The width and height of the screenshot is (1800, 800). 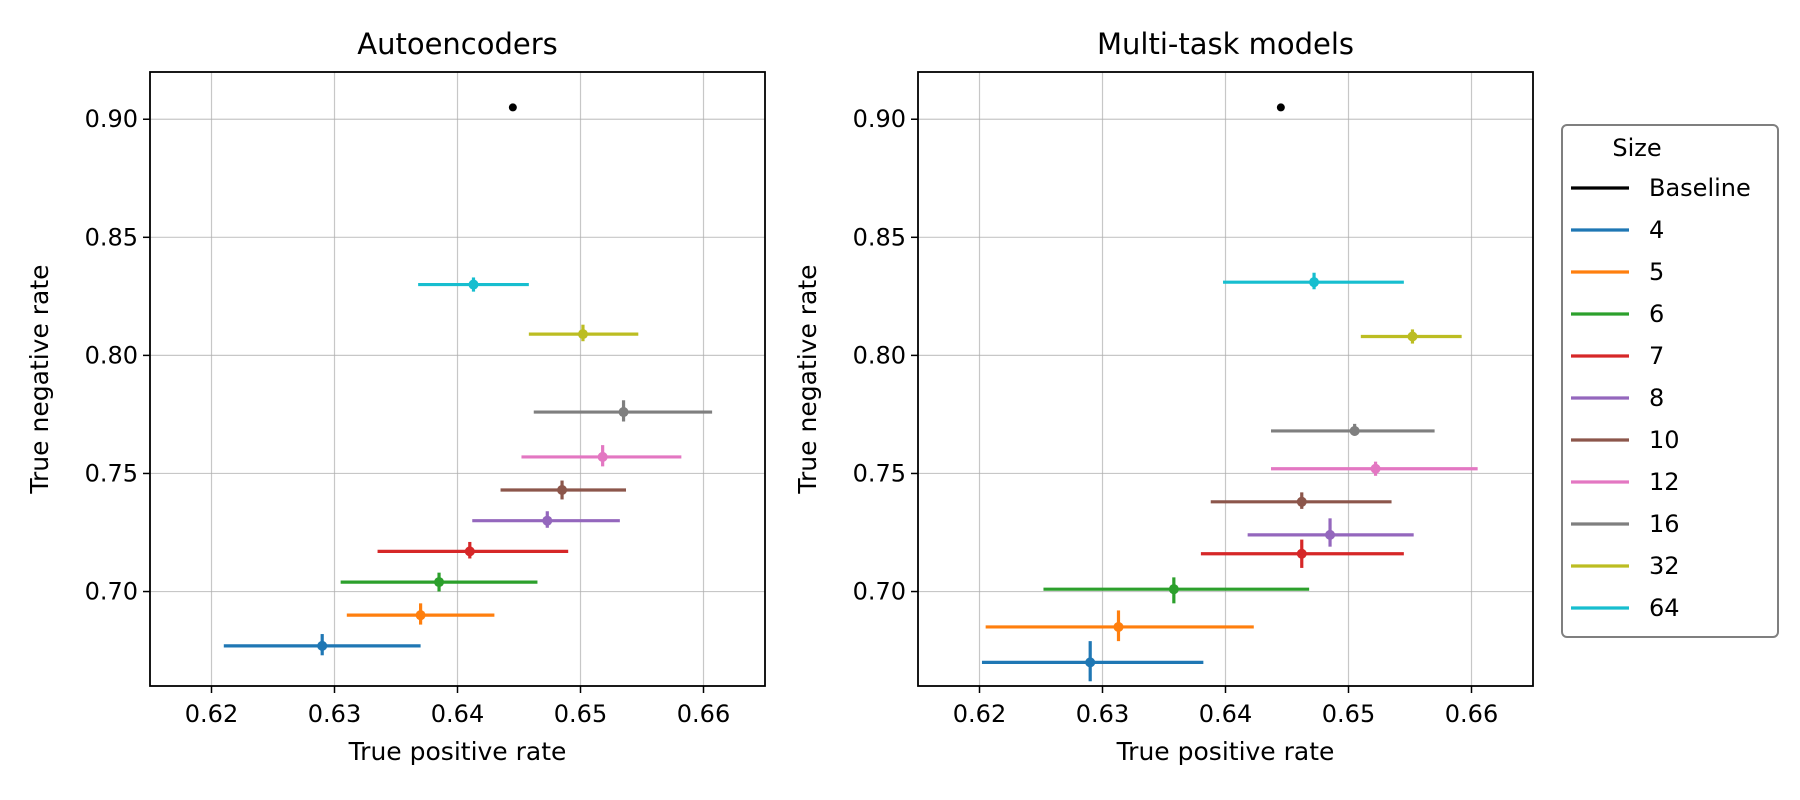 What do you see at coordinates (879, 473) in the screenshot?
I see `y-tick-label: 0.75` at bounding box center [879, 473].